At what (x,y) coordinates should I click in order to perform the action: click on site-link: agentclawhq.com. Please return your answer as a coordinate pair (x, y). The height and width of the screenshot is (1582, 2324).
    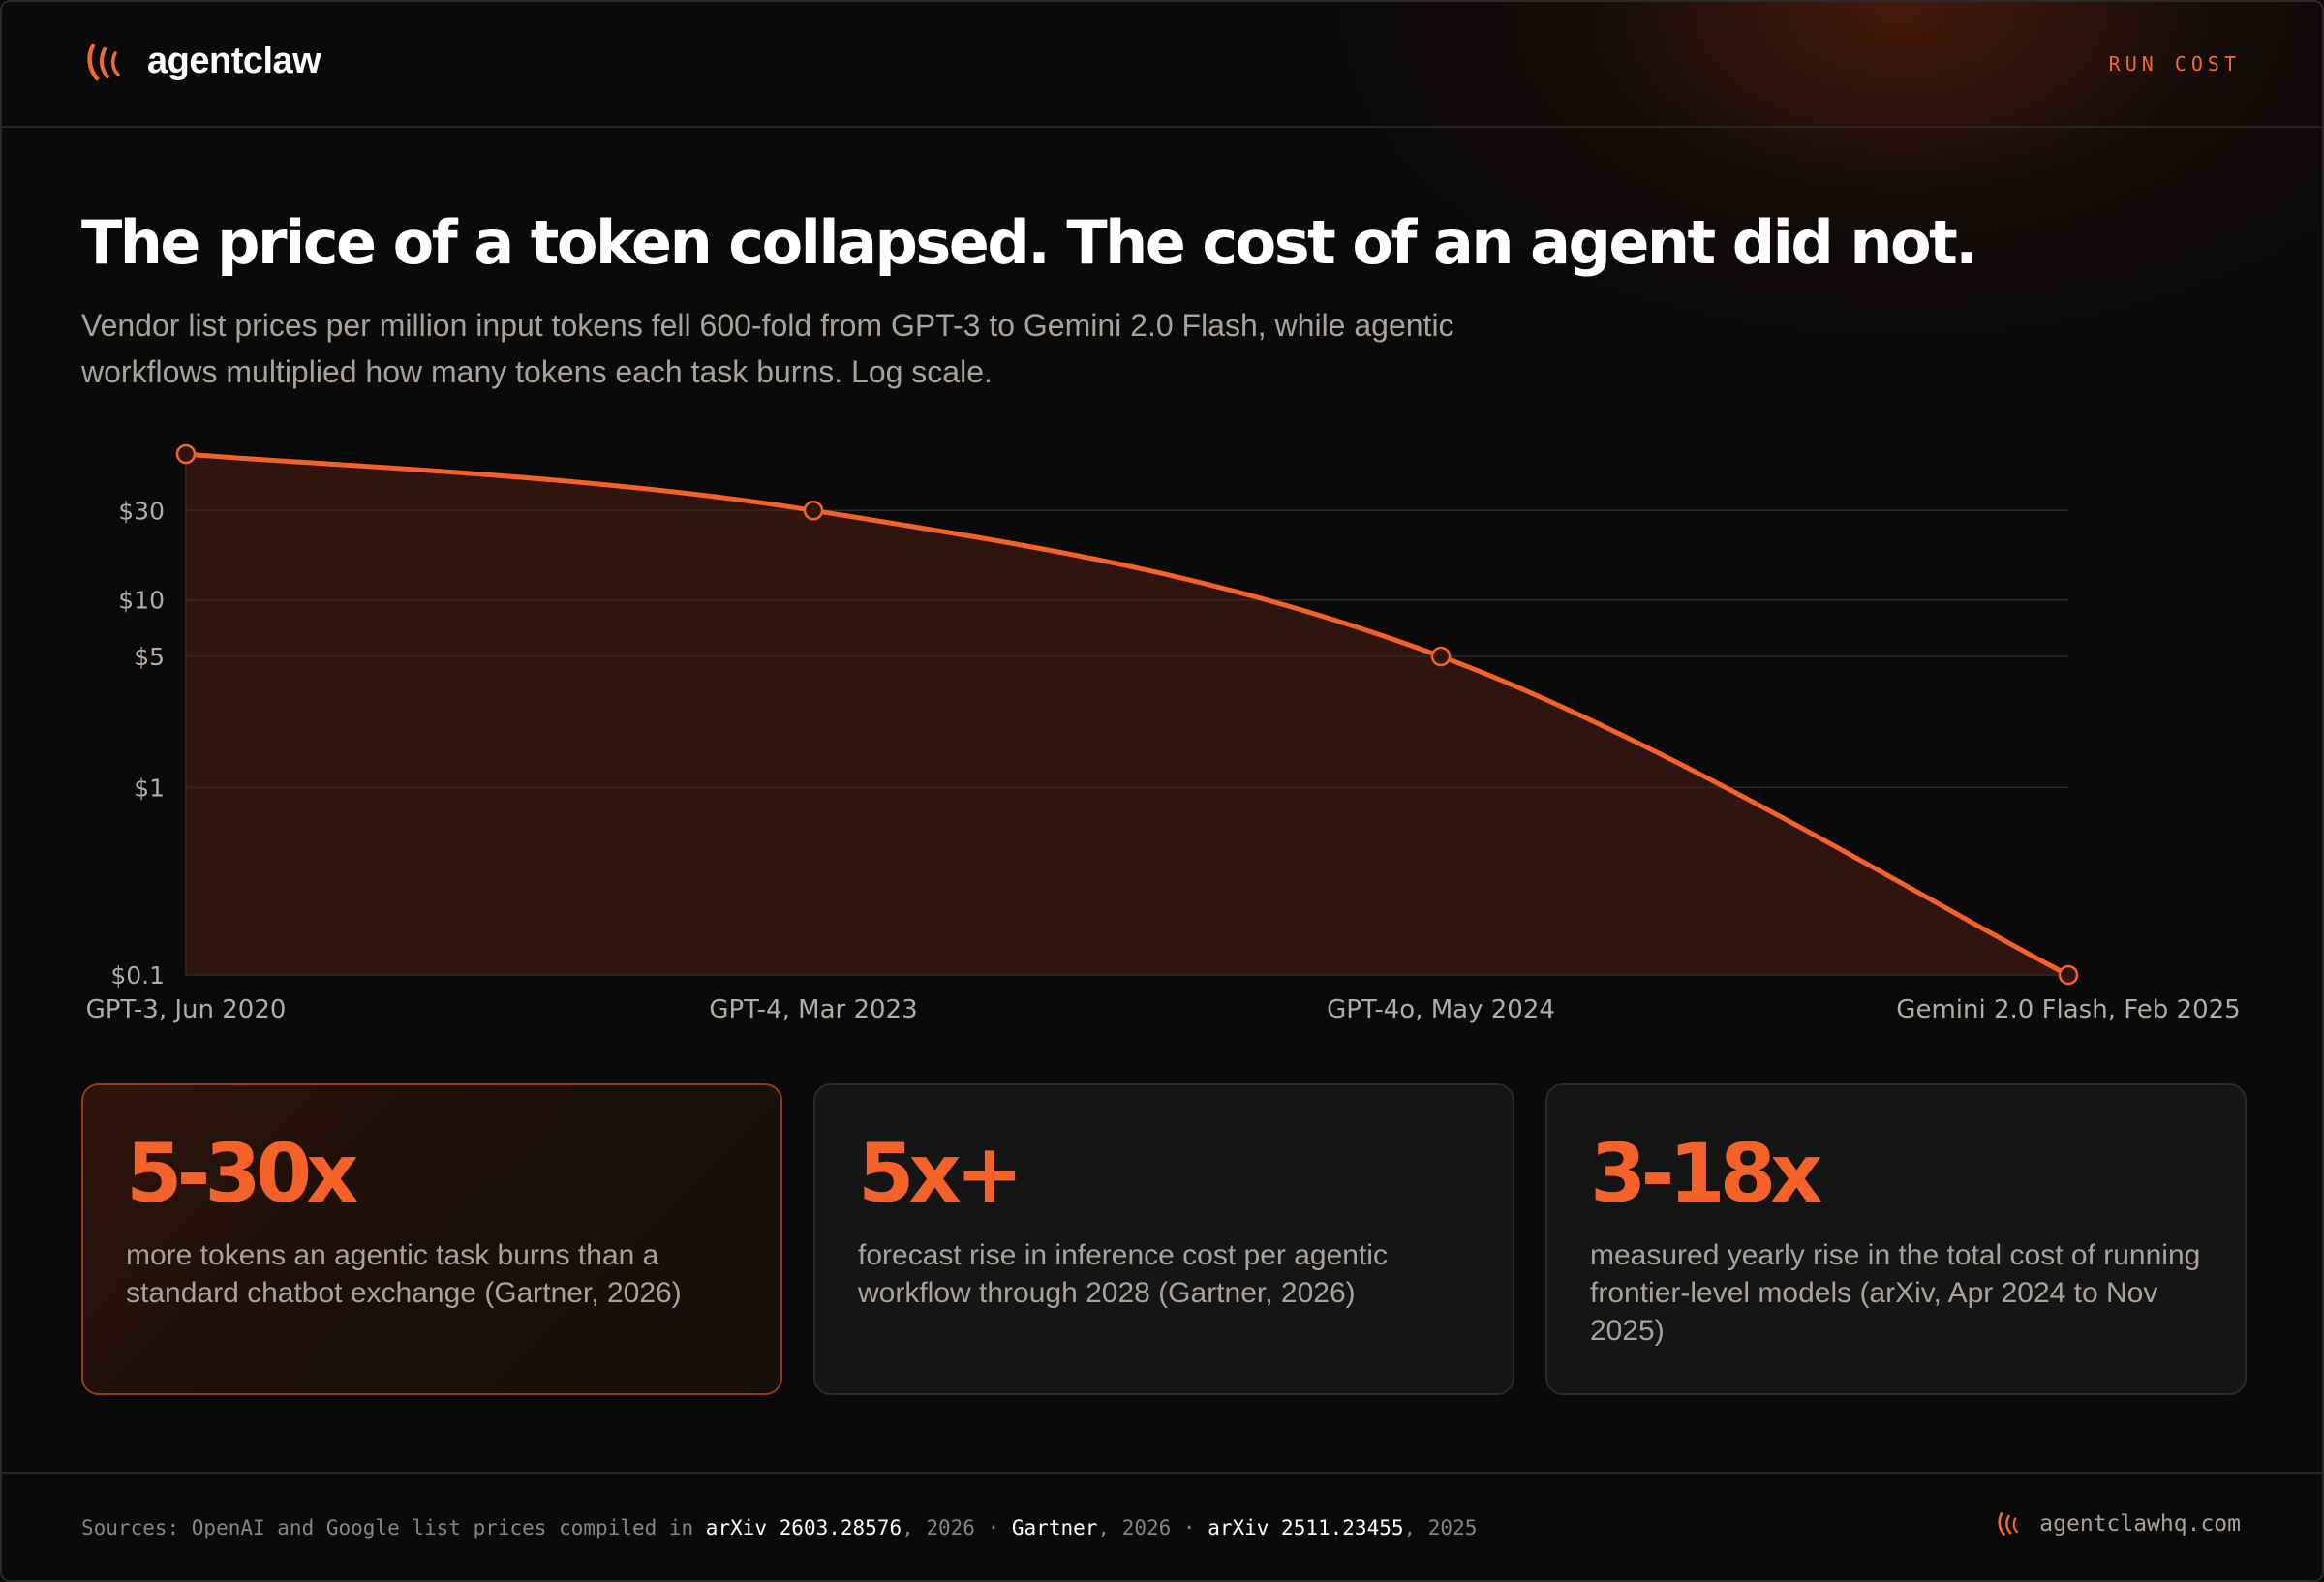
    Looking at the image, I should click on (2119, 1523).